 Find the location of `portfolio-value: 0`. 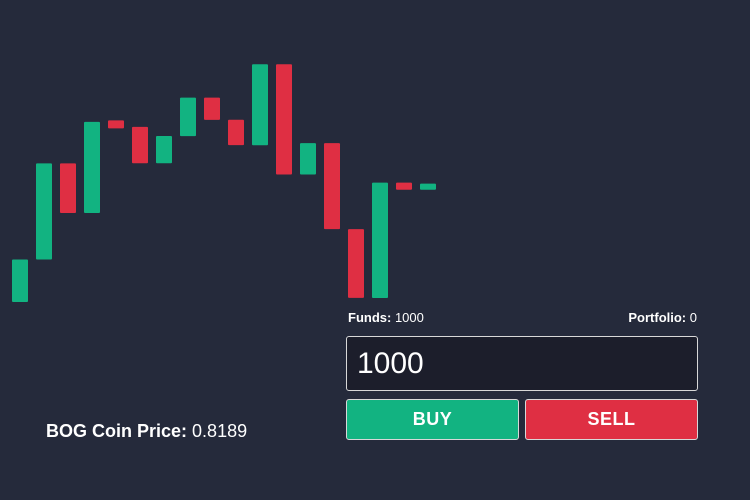

portfolio-value: 0 is located at coordinates (693, 317).